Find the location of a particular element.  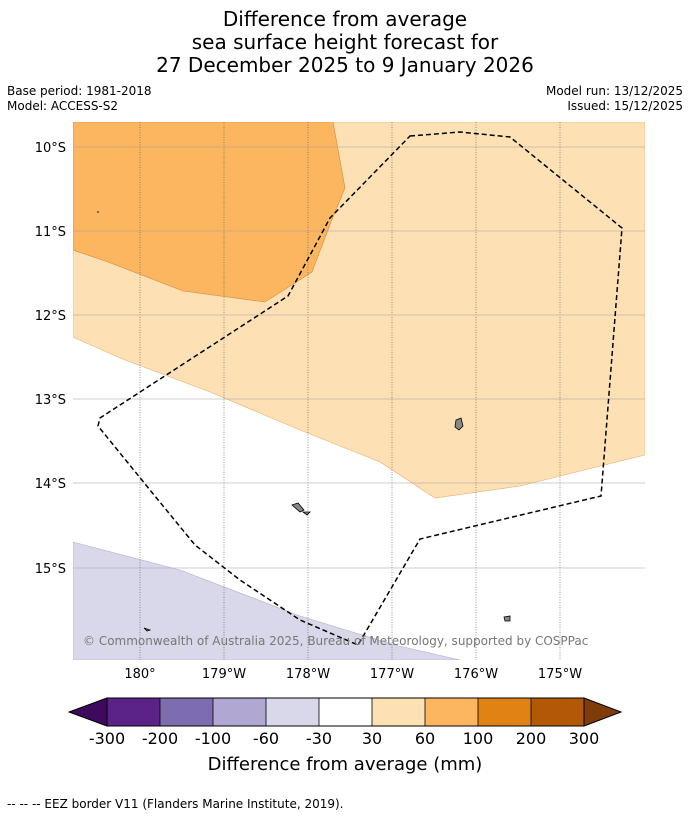

anomaly-region-minus60-minus30 is located at coordinates (267, 600).